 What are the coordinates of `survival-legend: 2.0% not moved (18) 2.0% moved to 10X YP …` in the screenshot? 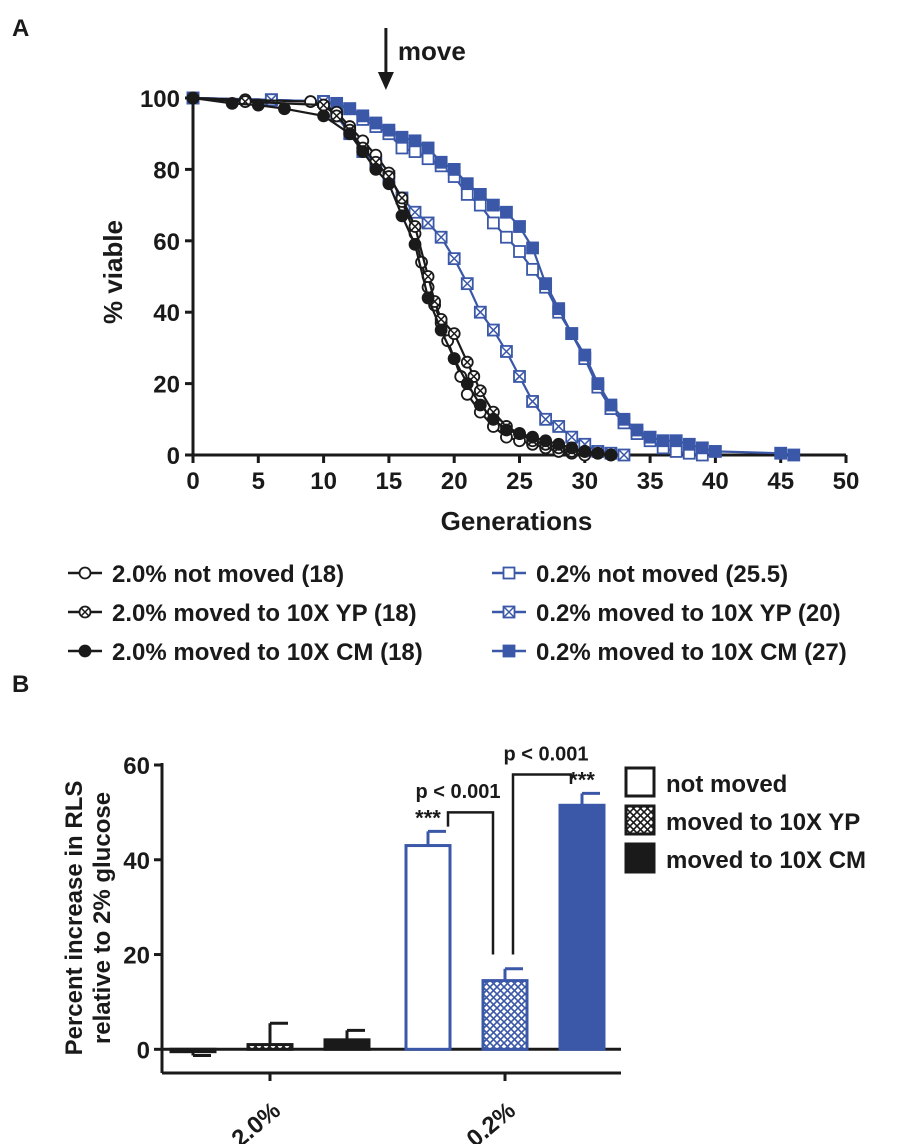 It's located at (457, 613).